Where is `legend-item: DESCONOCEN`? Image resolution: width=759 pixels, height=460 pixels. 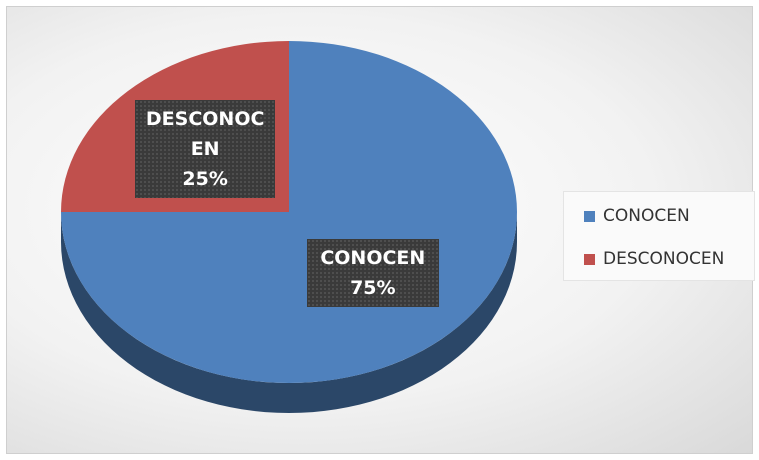 legend-item: DESCONOCEN is located at coordinates (654, 259).